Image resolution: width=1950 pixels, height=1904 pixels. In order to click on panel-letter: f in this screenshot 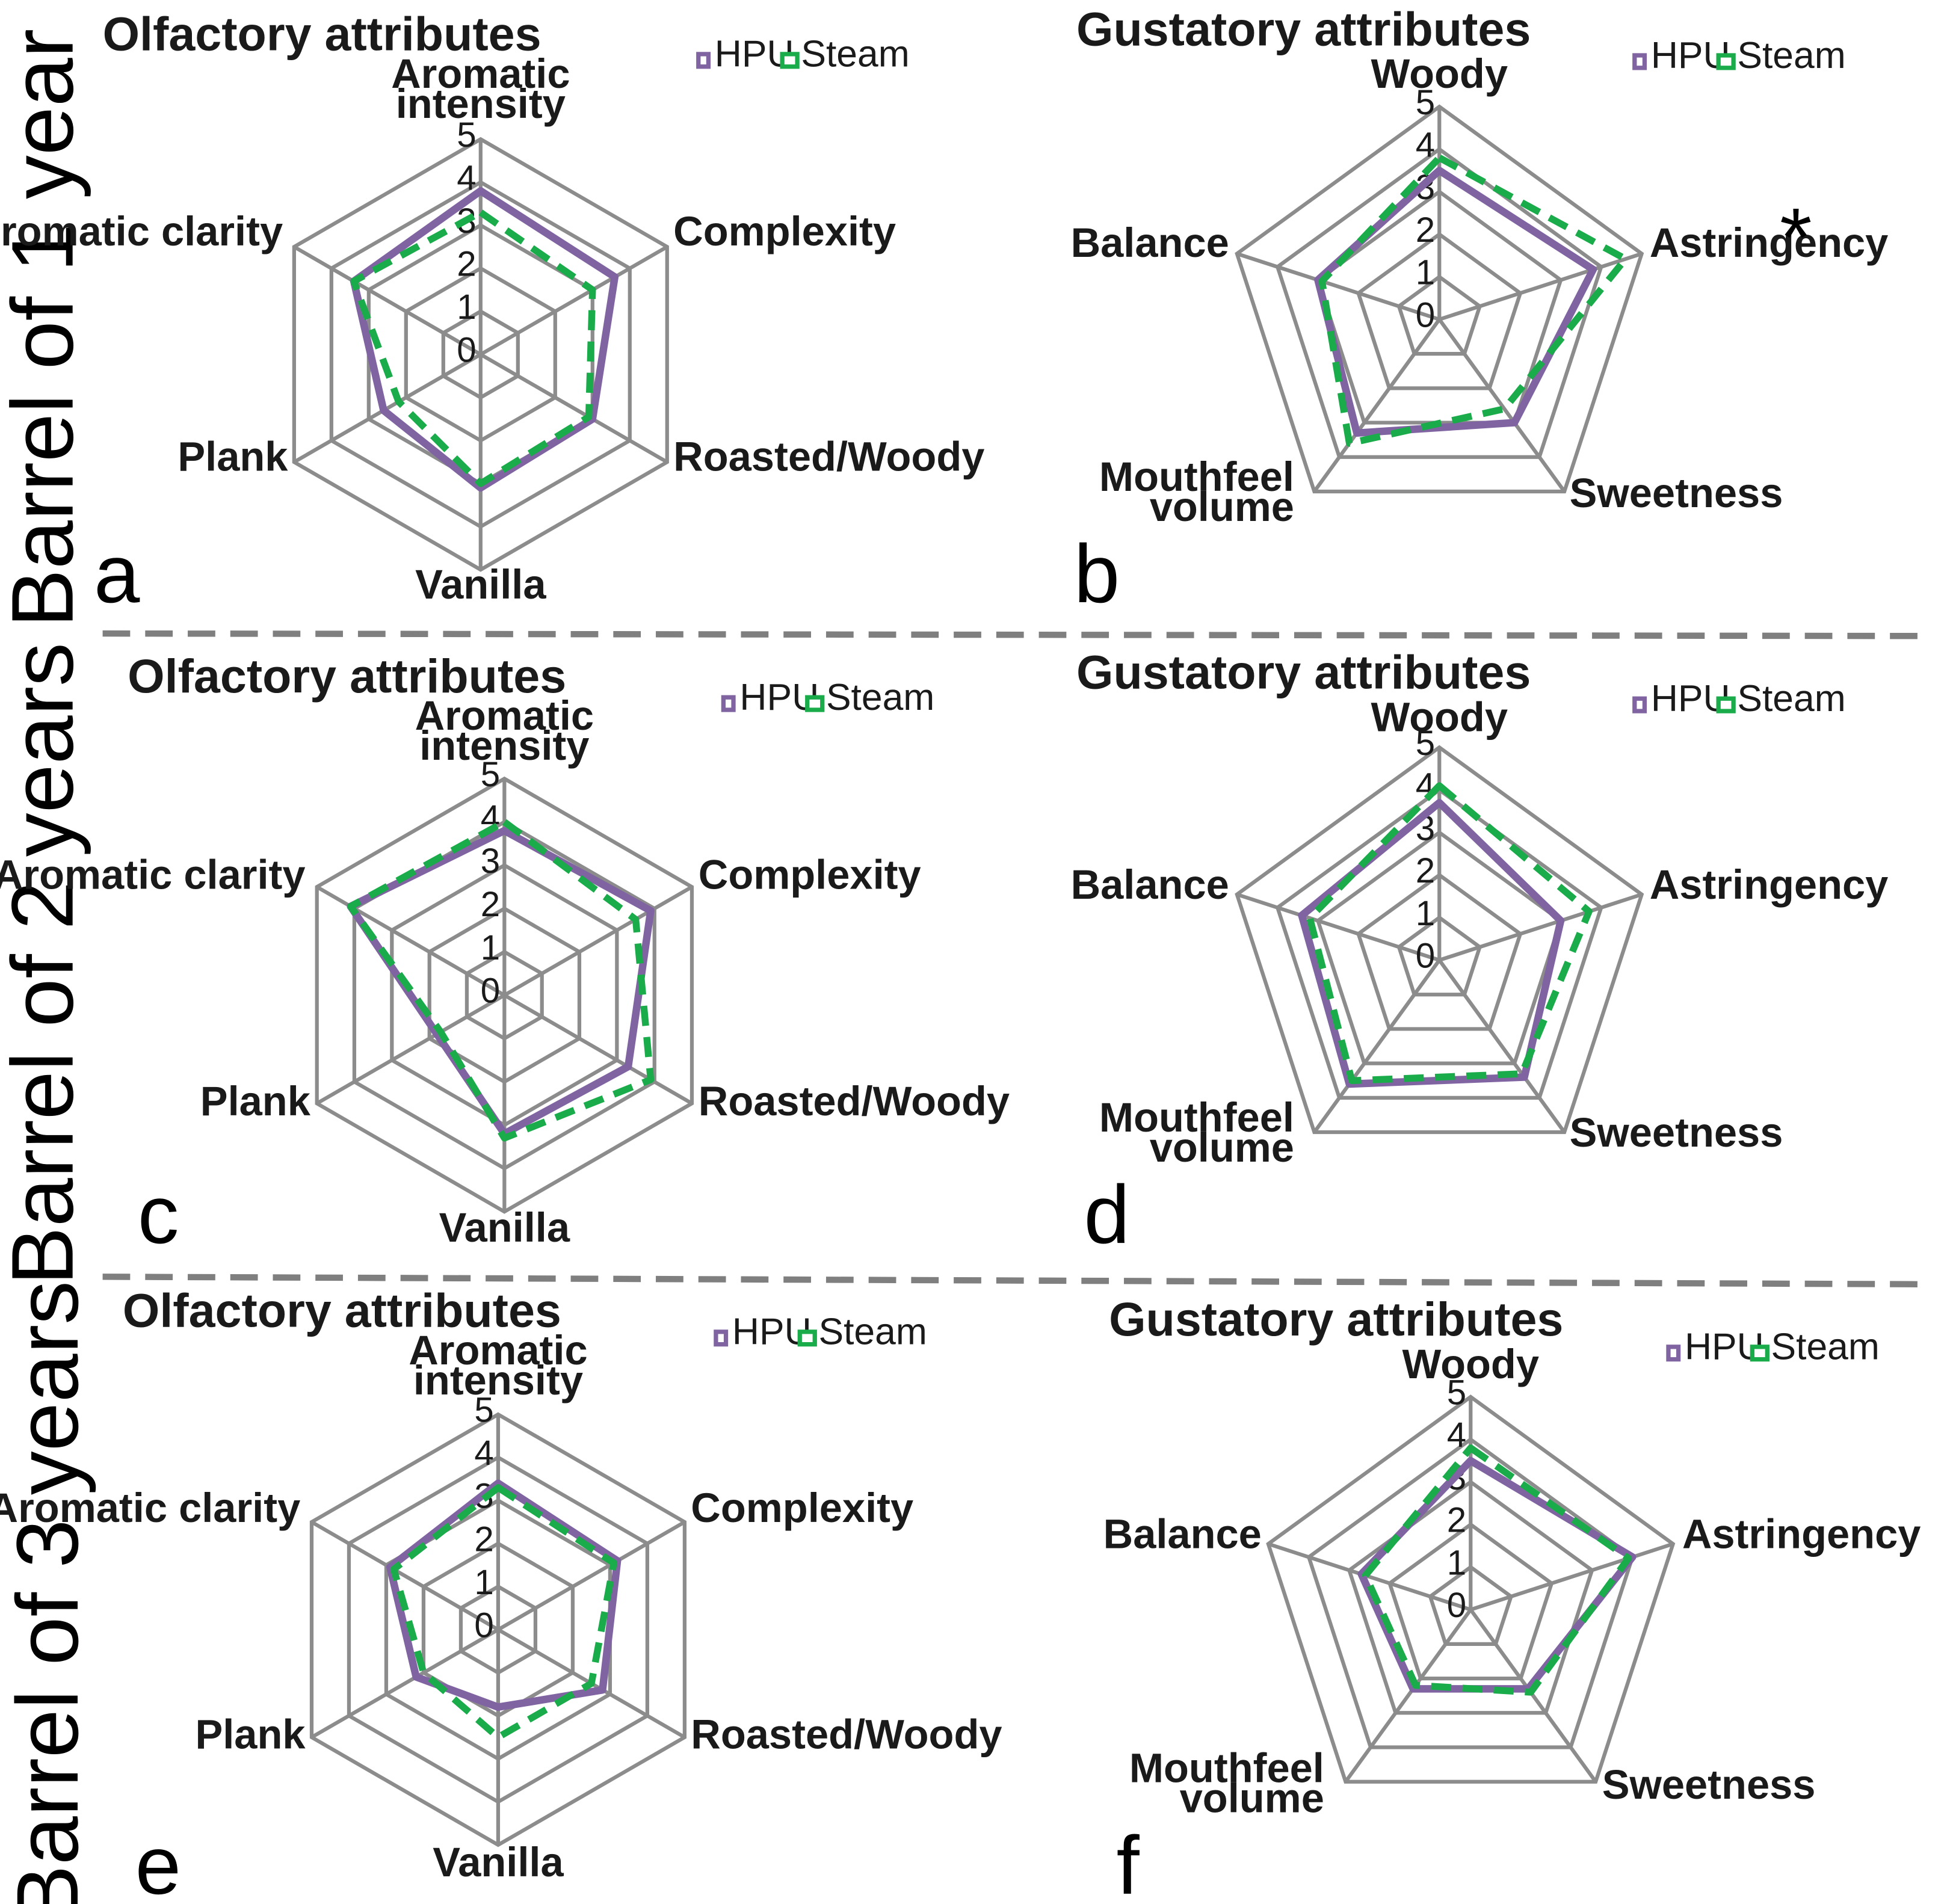, I will do `click(1128, 1862)`.